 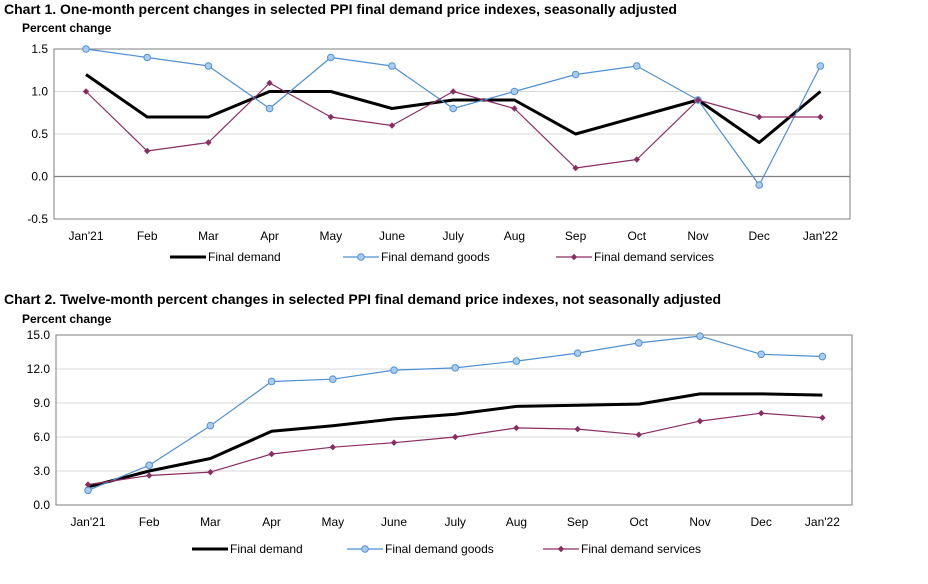 What do you see at coordinates (269, 236) in the screenshot?
I see `chart1-x-tick-label: Apr` at bounding box center [269, 236].